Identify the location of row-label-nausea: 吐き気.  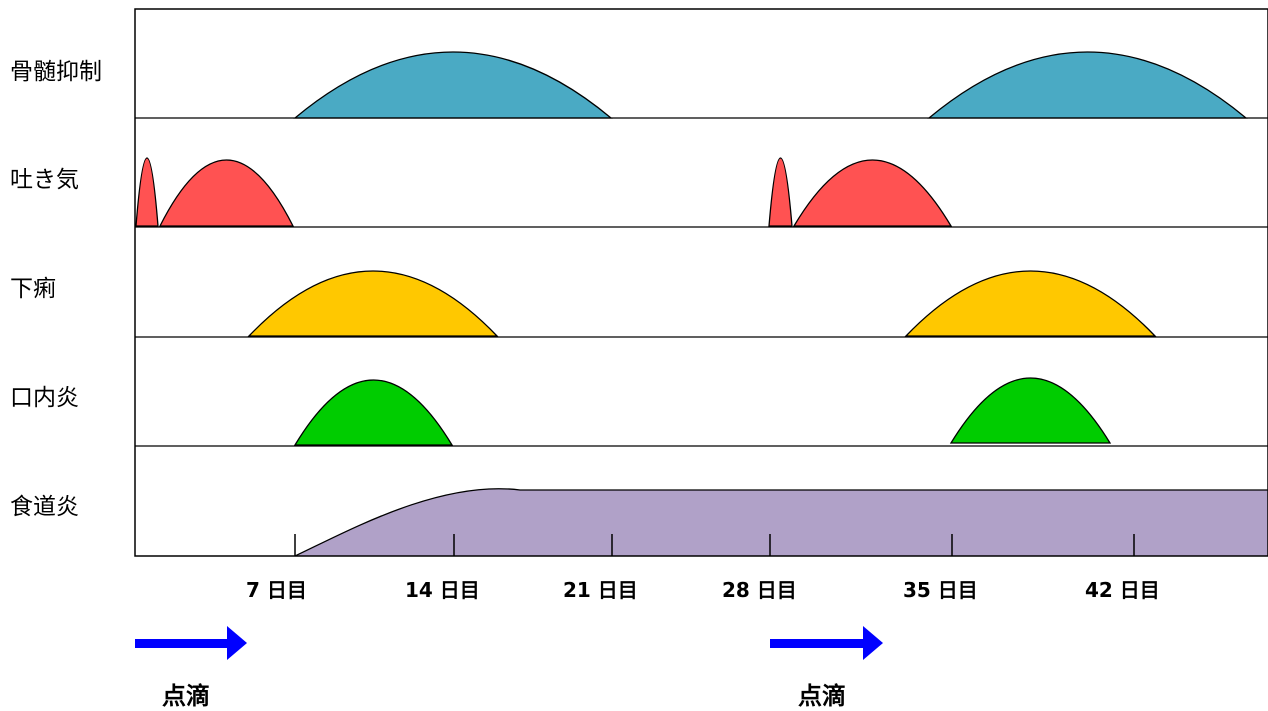
(44, 180).